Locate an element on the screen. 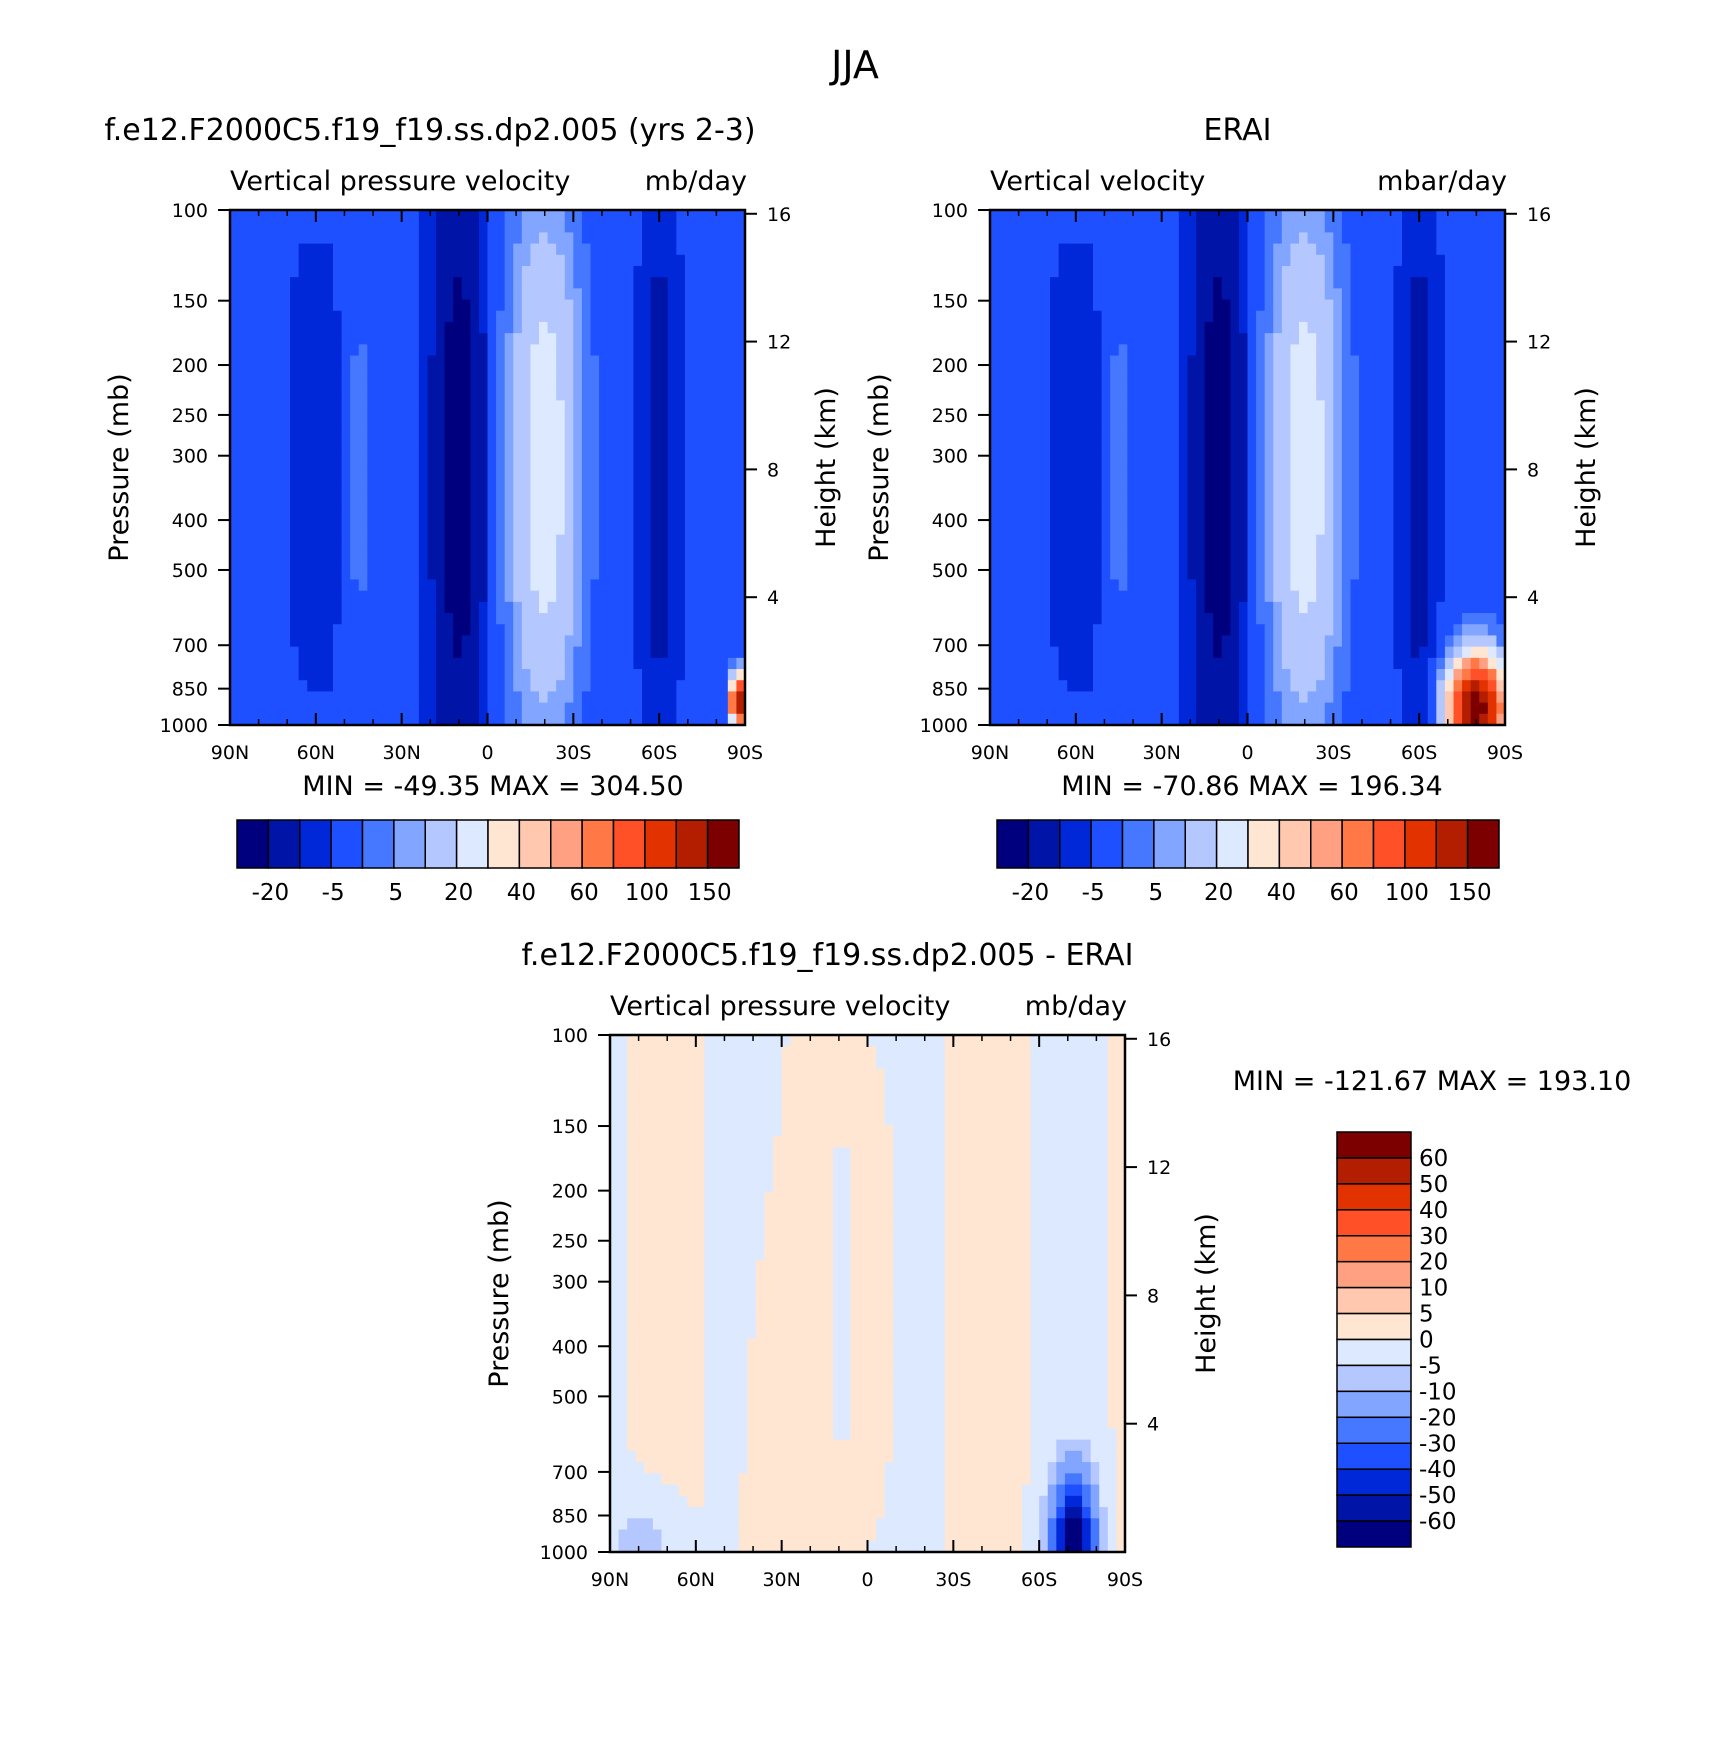  heatmap-cells is located at coordinates (488, 468).